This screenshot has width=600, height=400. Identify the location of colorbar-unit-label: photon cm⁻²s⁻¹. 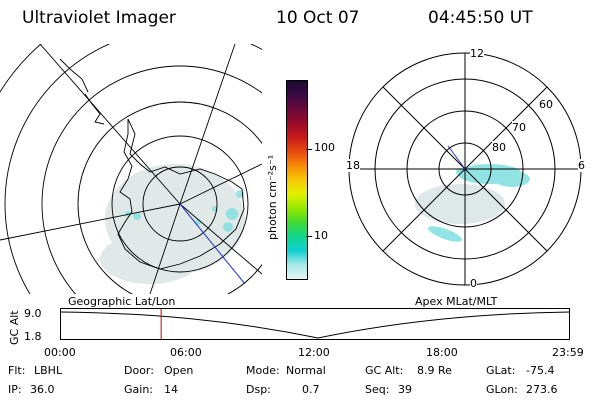
(272, 197).